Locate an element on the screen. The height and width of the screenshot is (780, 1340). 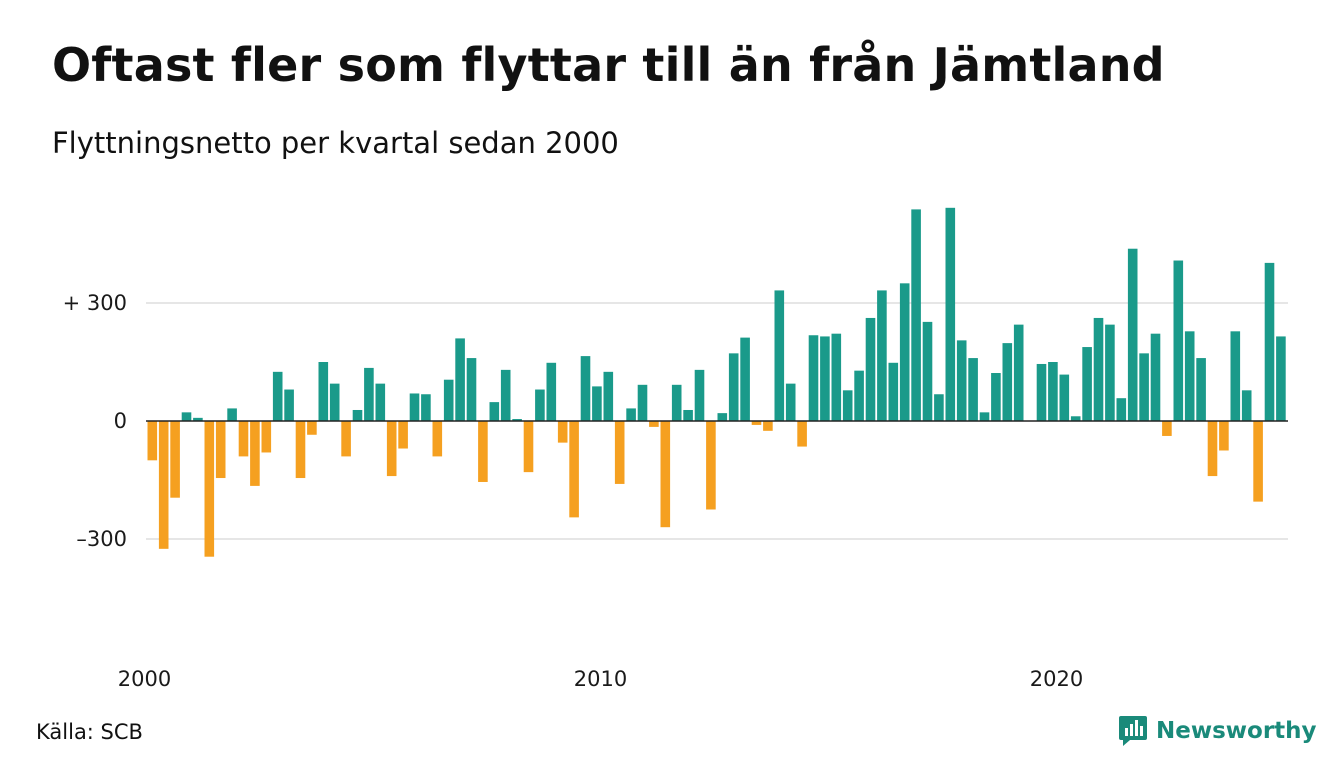
x-tick-label: 2010 is located at coordinates (600, 679).